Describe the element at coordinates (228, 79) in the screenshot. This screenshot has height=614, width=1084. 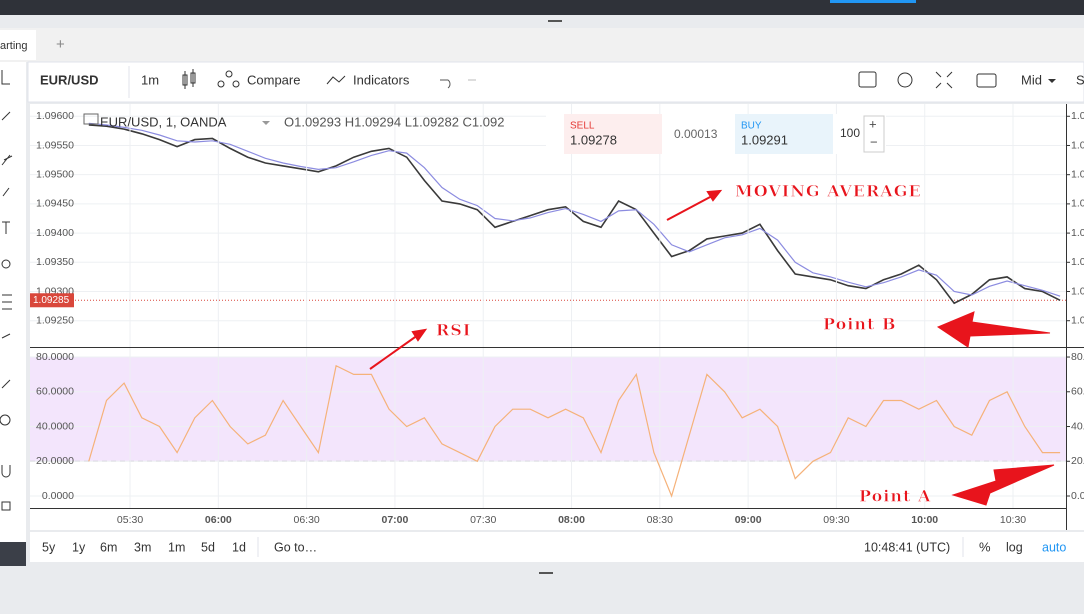
I see `compare-icon` at that location.